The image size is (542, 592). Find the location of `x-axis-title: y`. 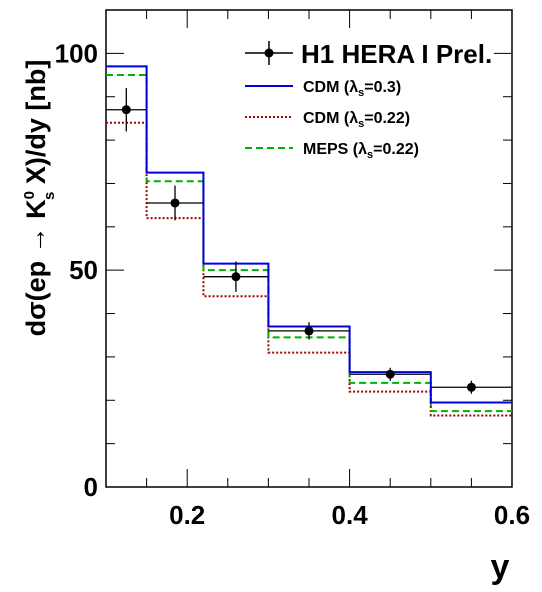

x-axis-title: y is located at coordinates (500, 567).